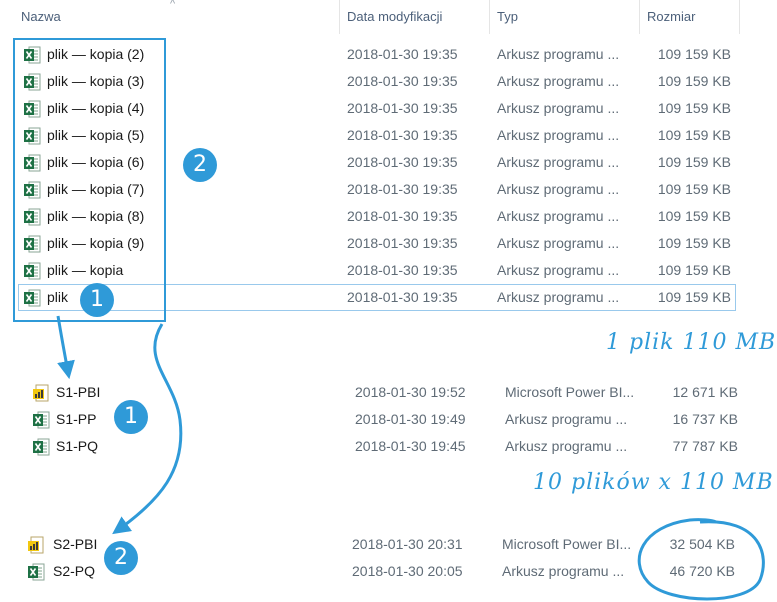  What do you see at coordinates (74, 571) in the screenshot?
I see `file-name: S2-PQ` at bounding box center [74, 571].